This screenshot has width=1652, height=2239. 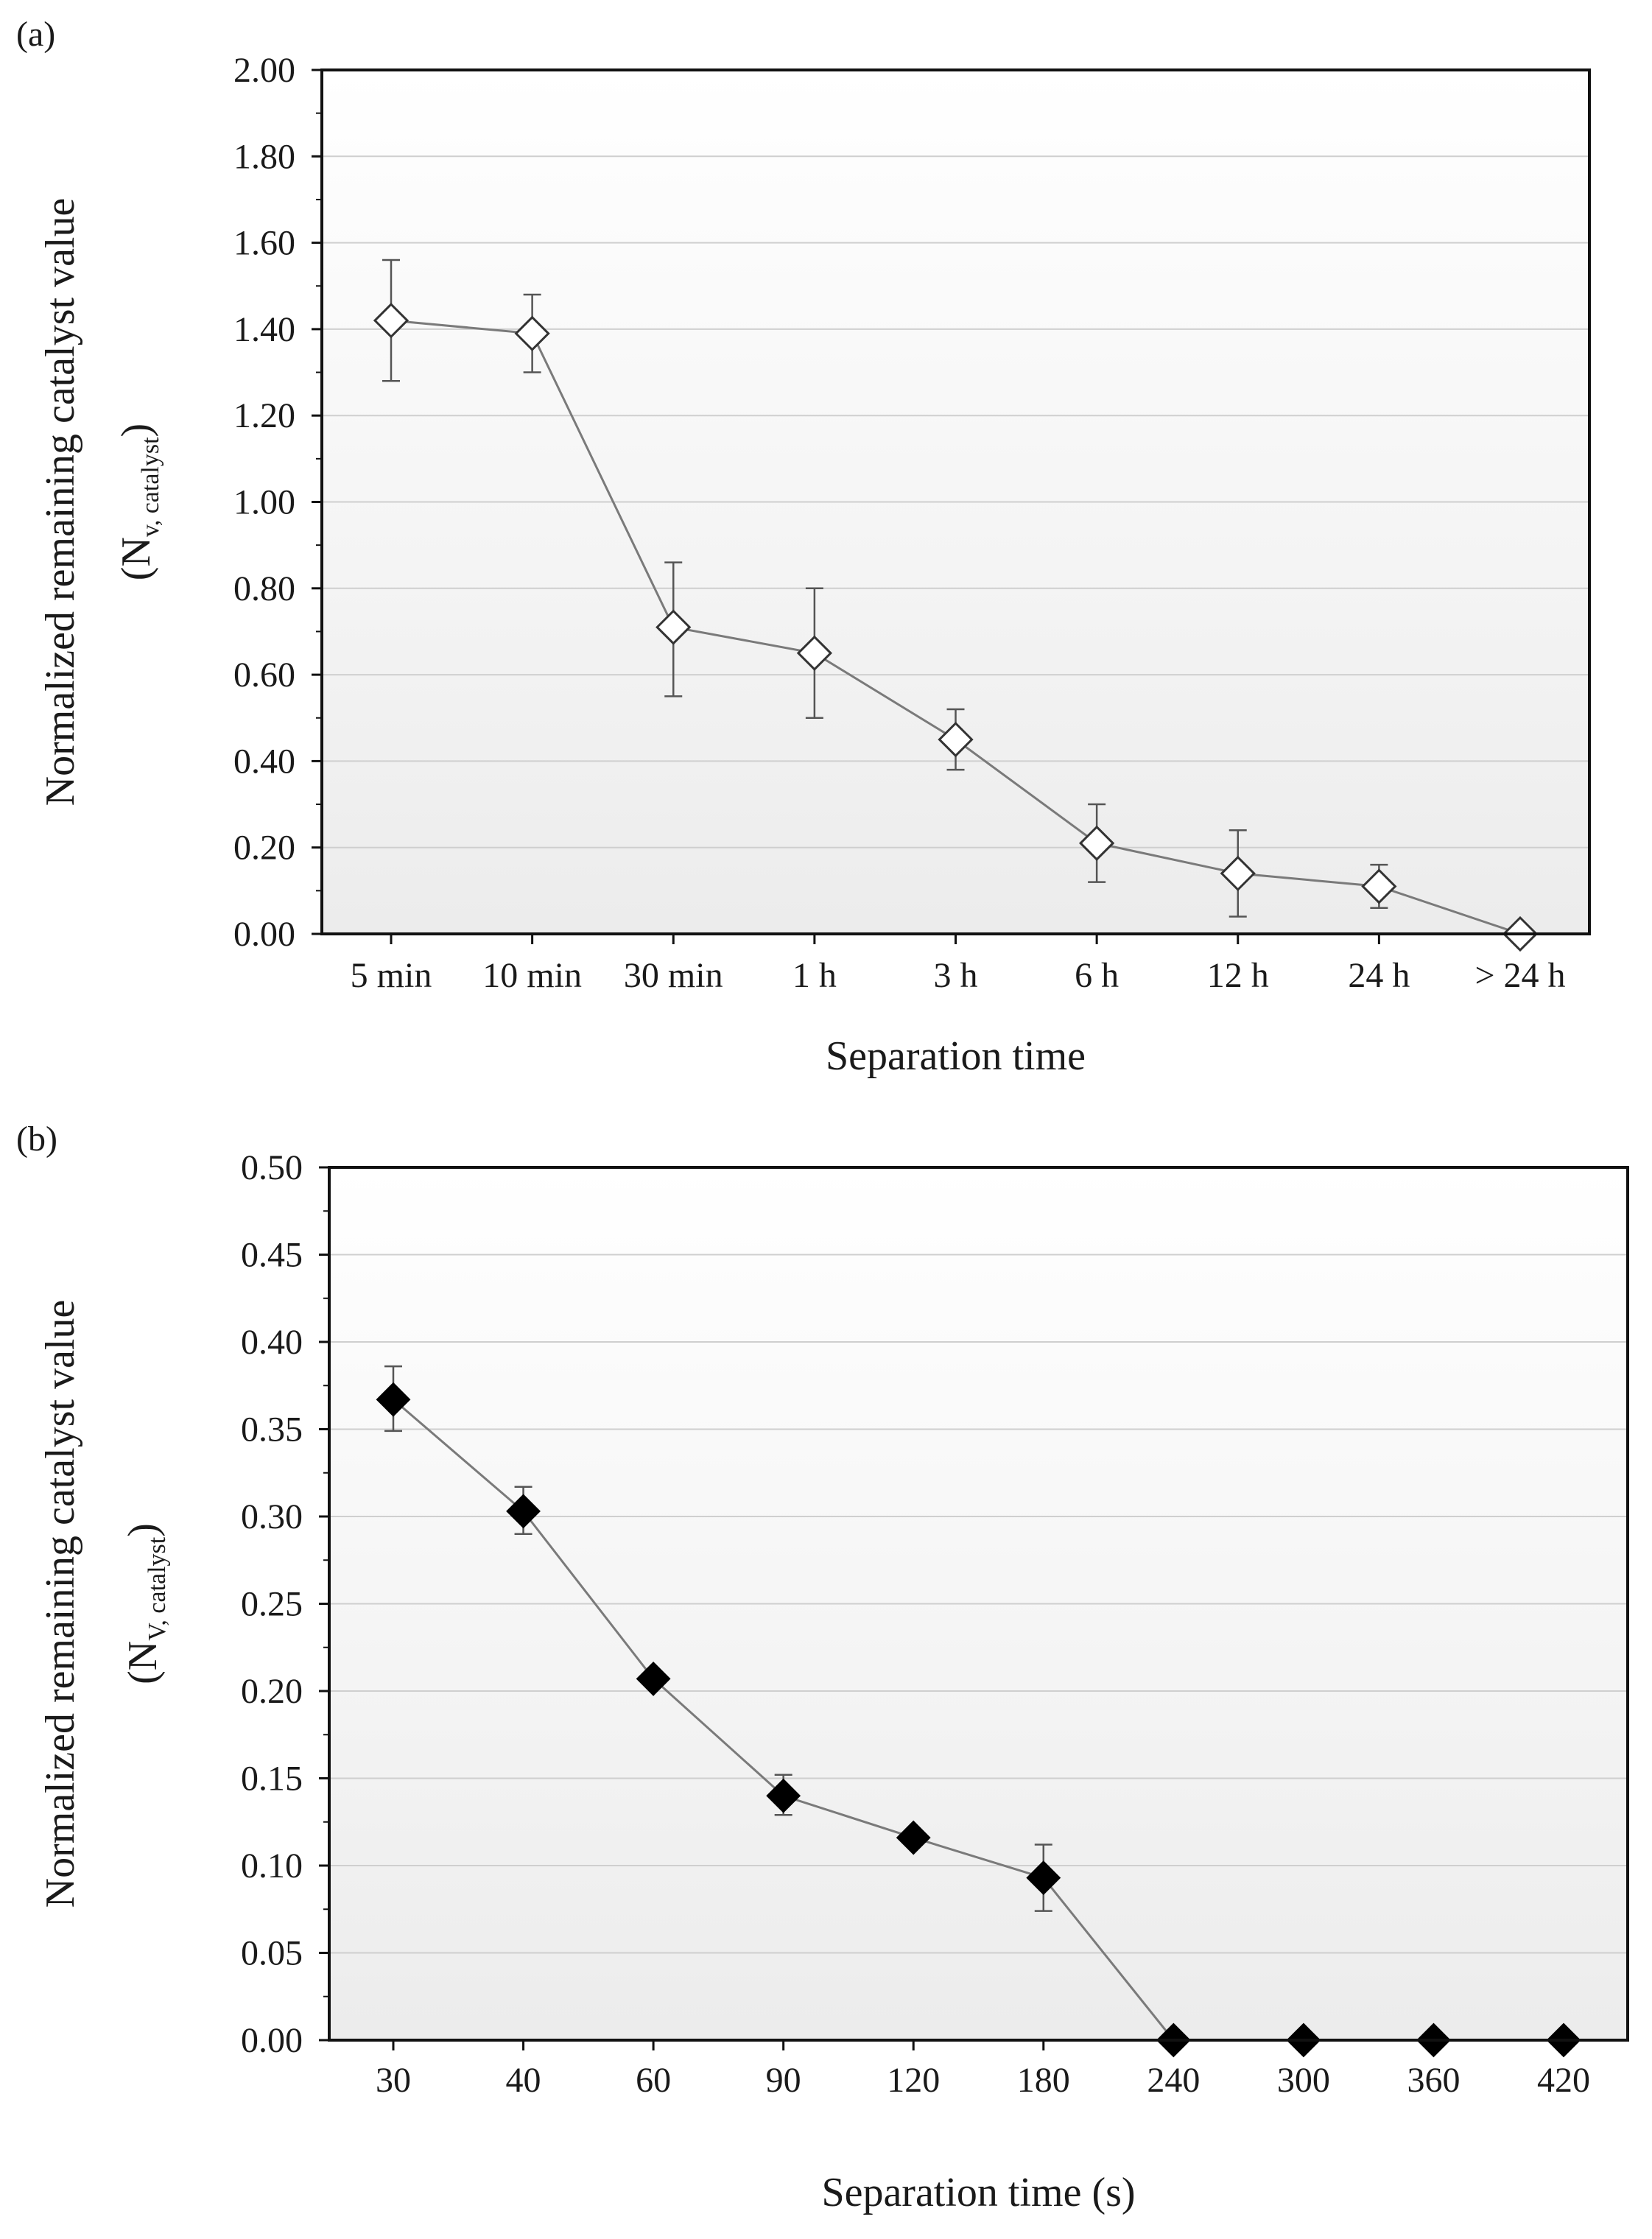 What do you see at coordinates (264, 243) in the screenshot?
I see `y-tick-label-a: 1.60` at bounding box center [264, 243].